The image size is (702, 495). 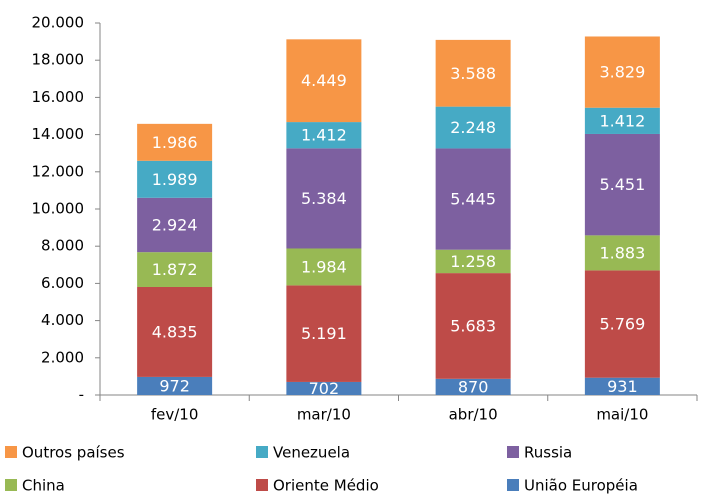 I want to click on value-label: 702, so click(x=324, y=388).